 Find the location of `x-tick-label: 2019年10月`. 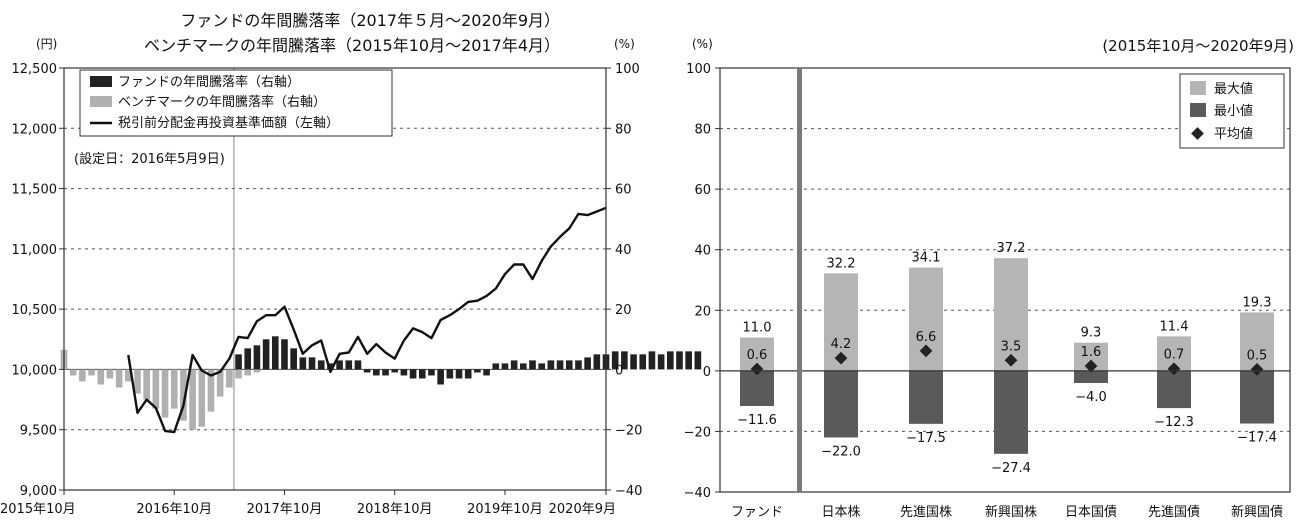

x-tick-label: 2019年10月 is located at coordinates (505, 509).